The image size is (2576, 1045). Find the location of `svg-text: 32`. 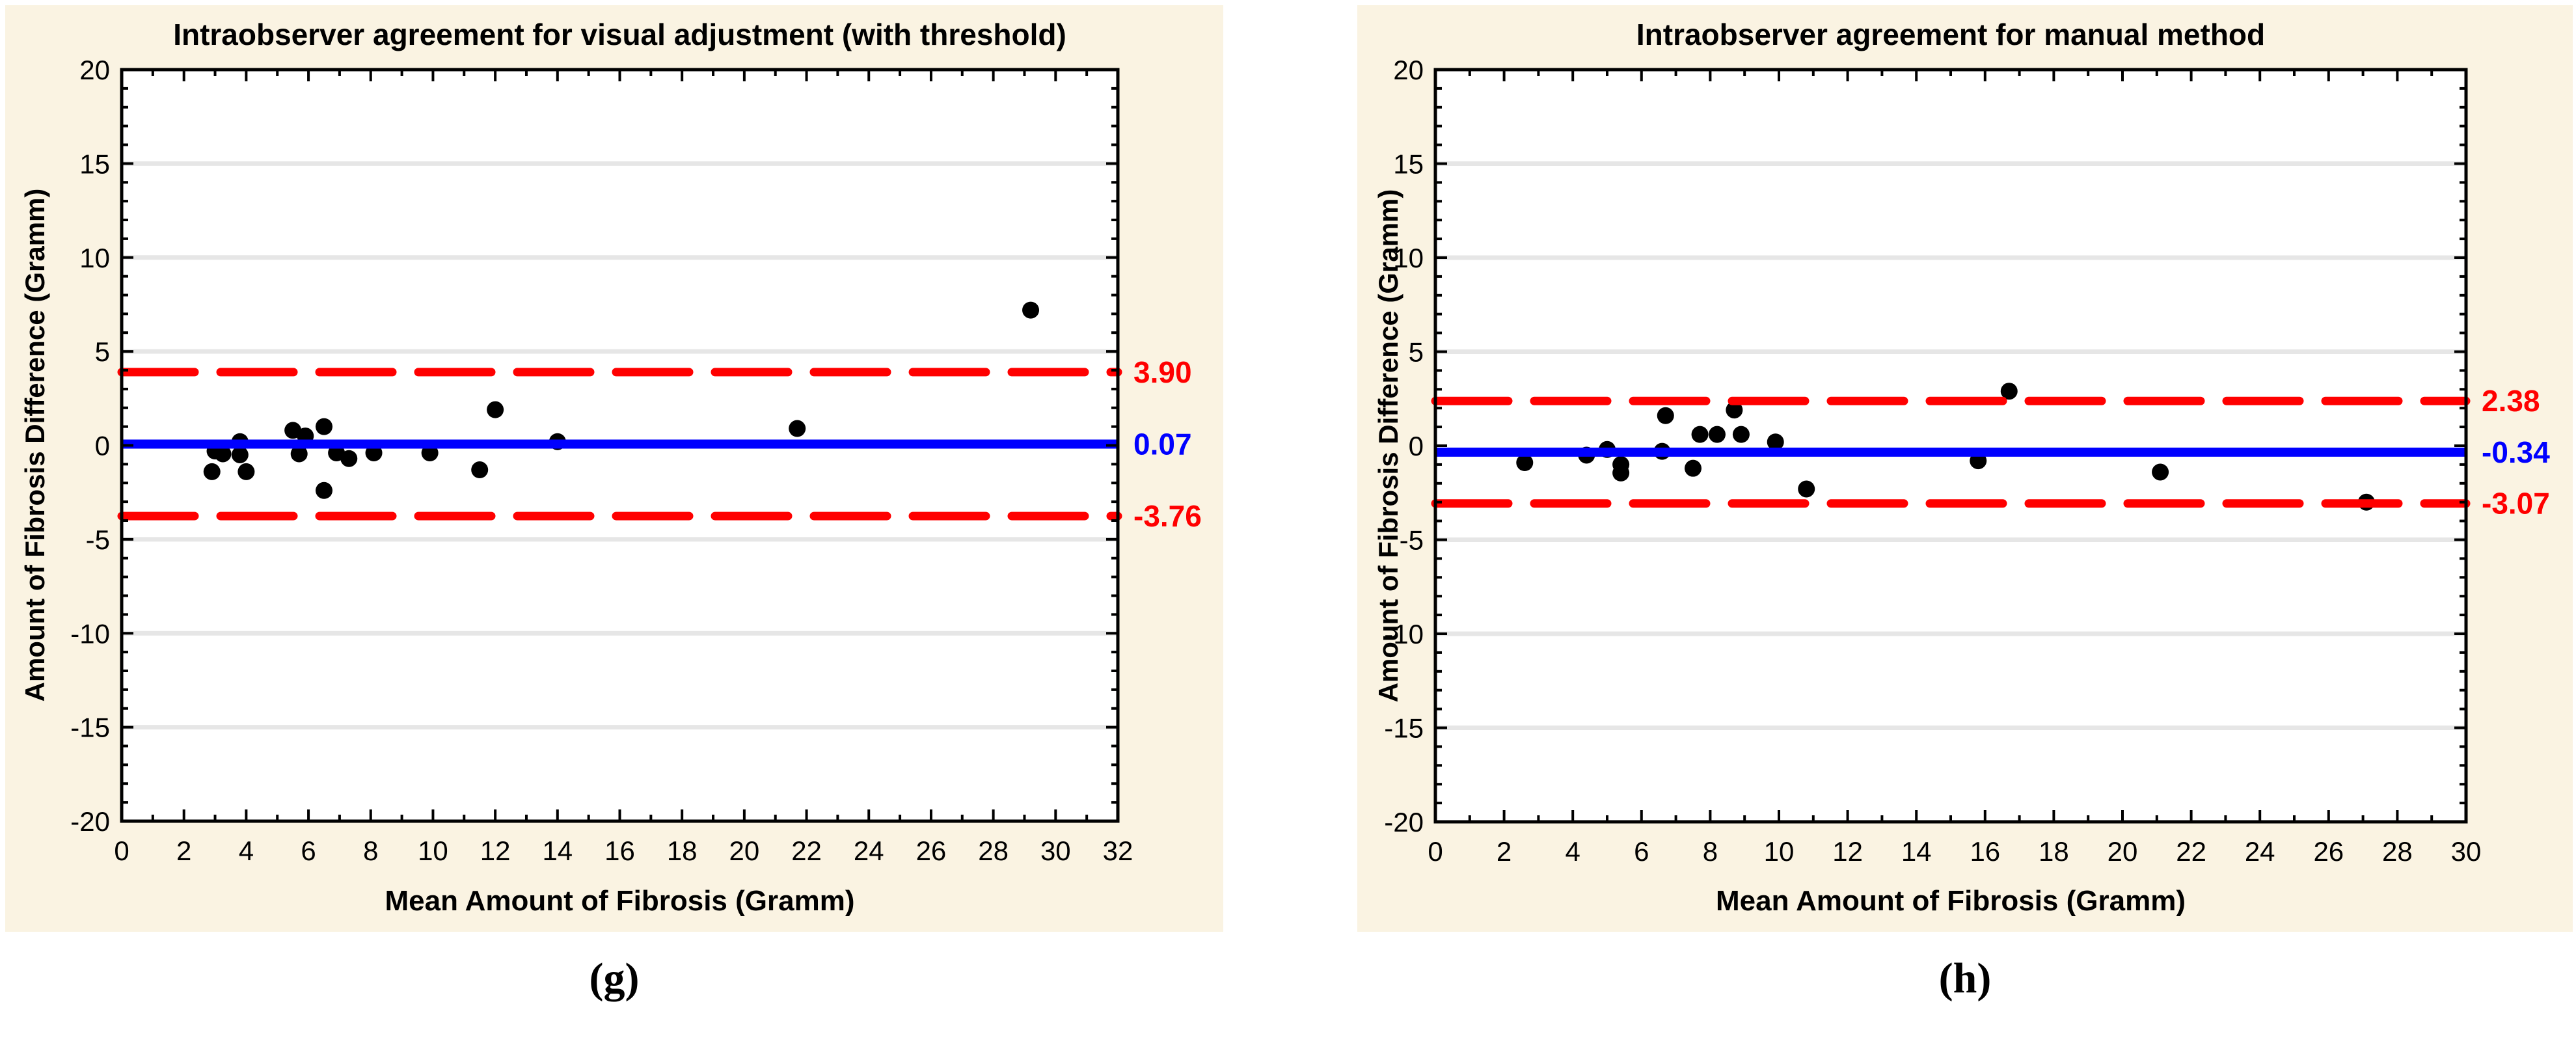

svg-text: 32 is located at coordinates (1118, 850).